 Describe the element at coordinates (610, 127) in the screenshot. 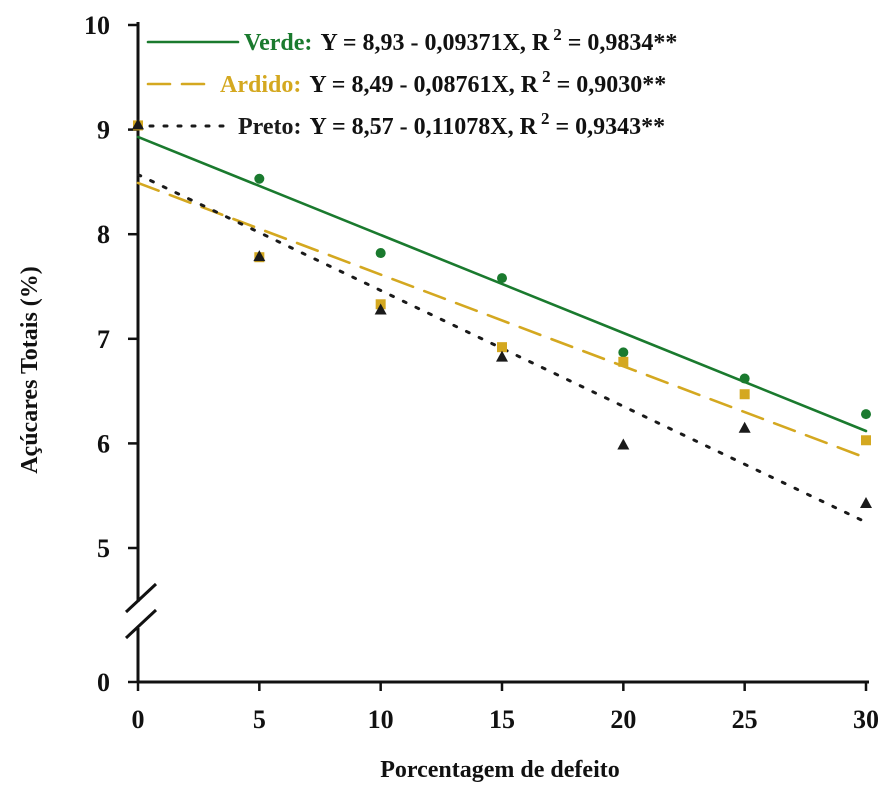

I see `legend-r2-value: = 0,9343**` at that location.